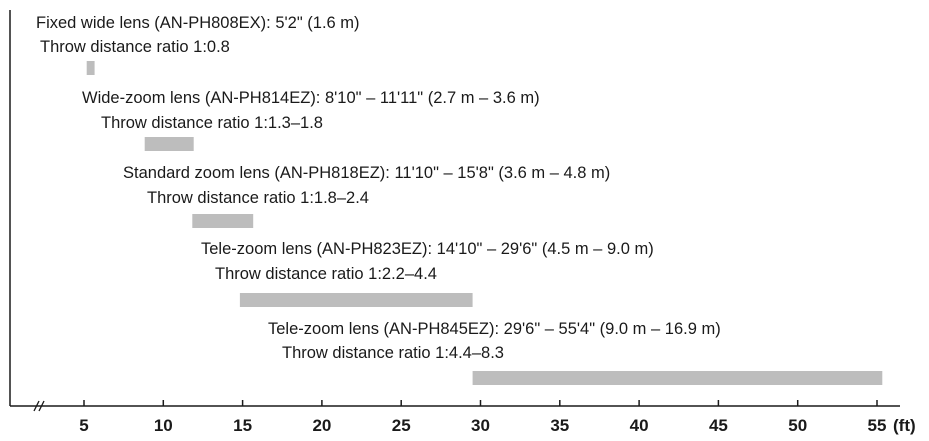 The image size is (929, 441). Describe the element at coordinates (212, 123) in the screenshot. I see `ratio-label: Throw distance ratio 1:1.3–1.8` at that location.